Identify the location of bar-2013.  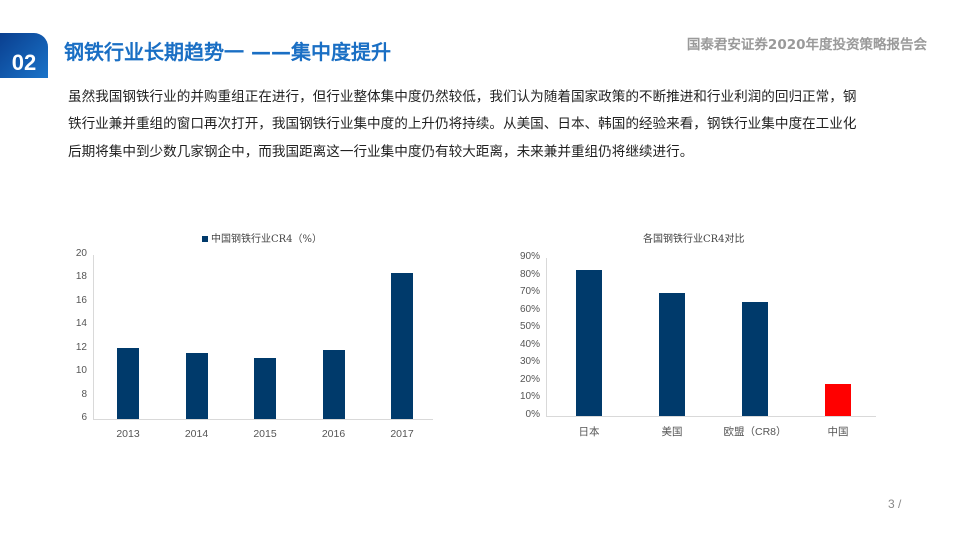
(128, 383).